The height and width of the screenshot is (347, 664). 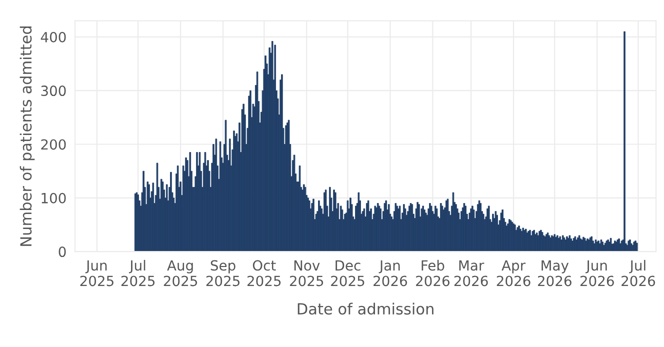 What do you see at coordinates (264, 273) in the screenshot?
I see `x-tick-label: Oct 2025` at bounding box center [264, 273].